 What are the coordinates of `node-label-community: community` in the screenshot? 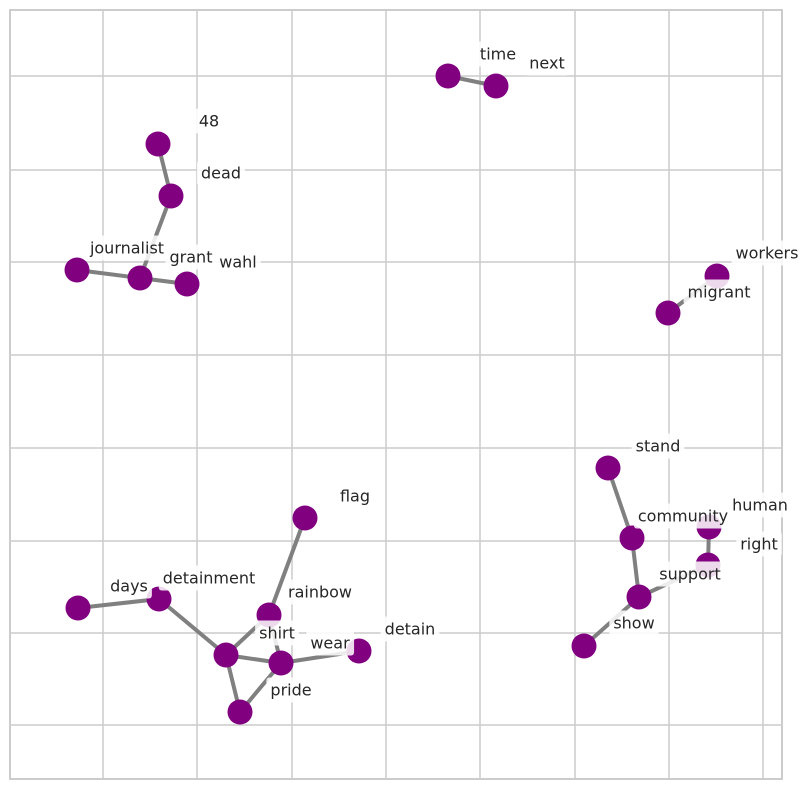 It's located at (683, 516).